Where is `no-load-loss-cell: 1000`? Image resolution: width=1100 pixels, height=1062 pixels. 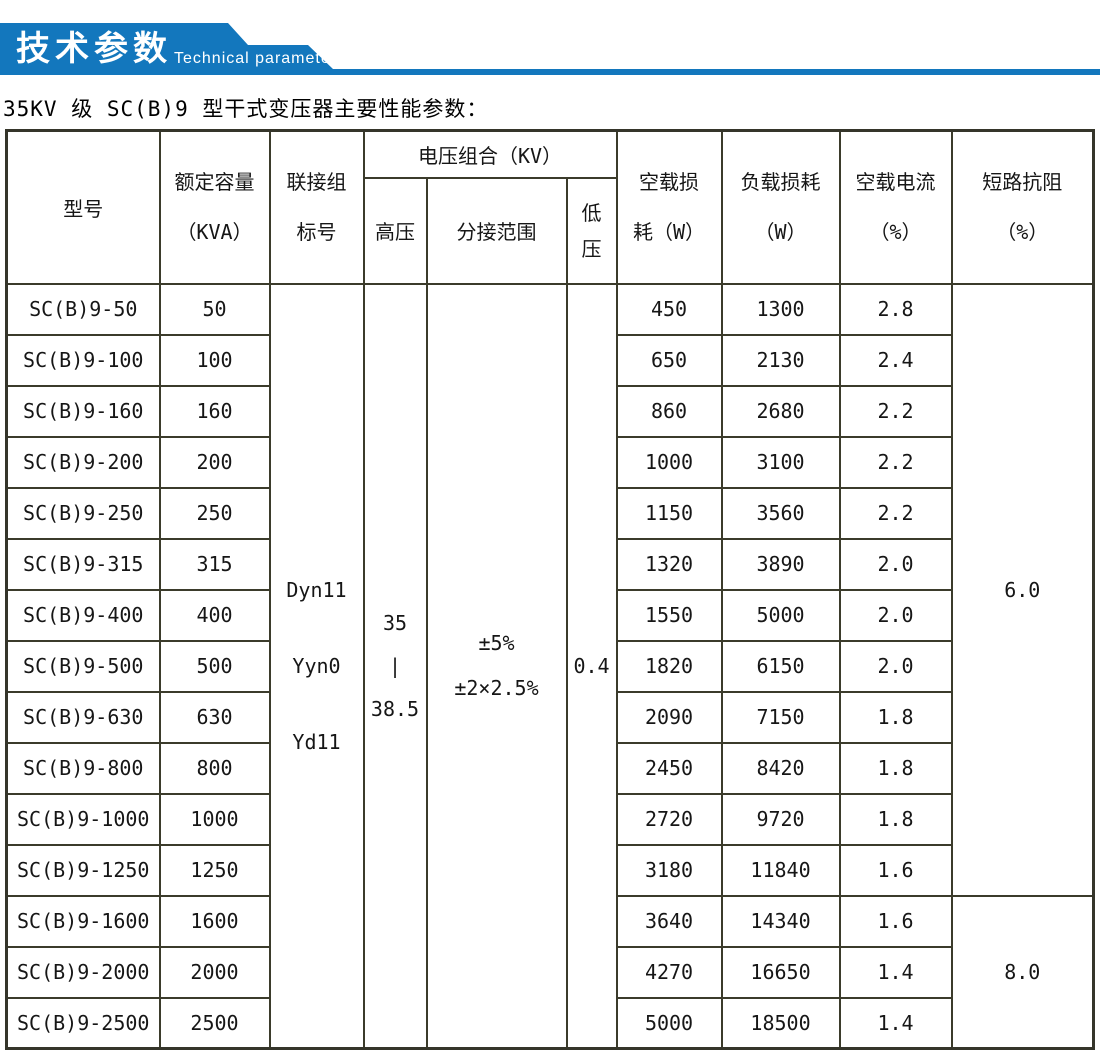
no-load-loss-cell: 1000 is located at coordinates (669, 462).